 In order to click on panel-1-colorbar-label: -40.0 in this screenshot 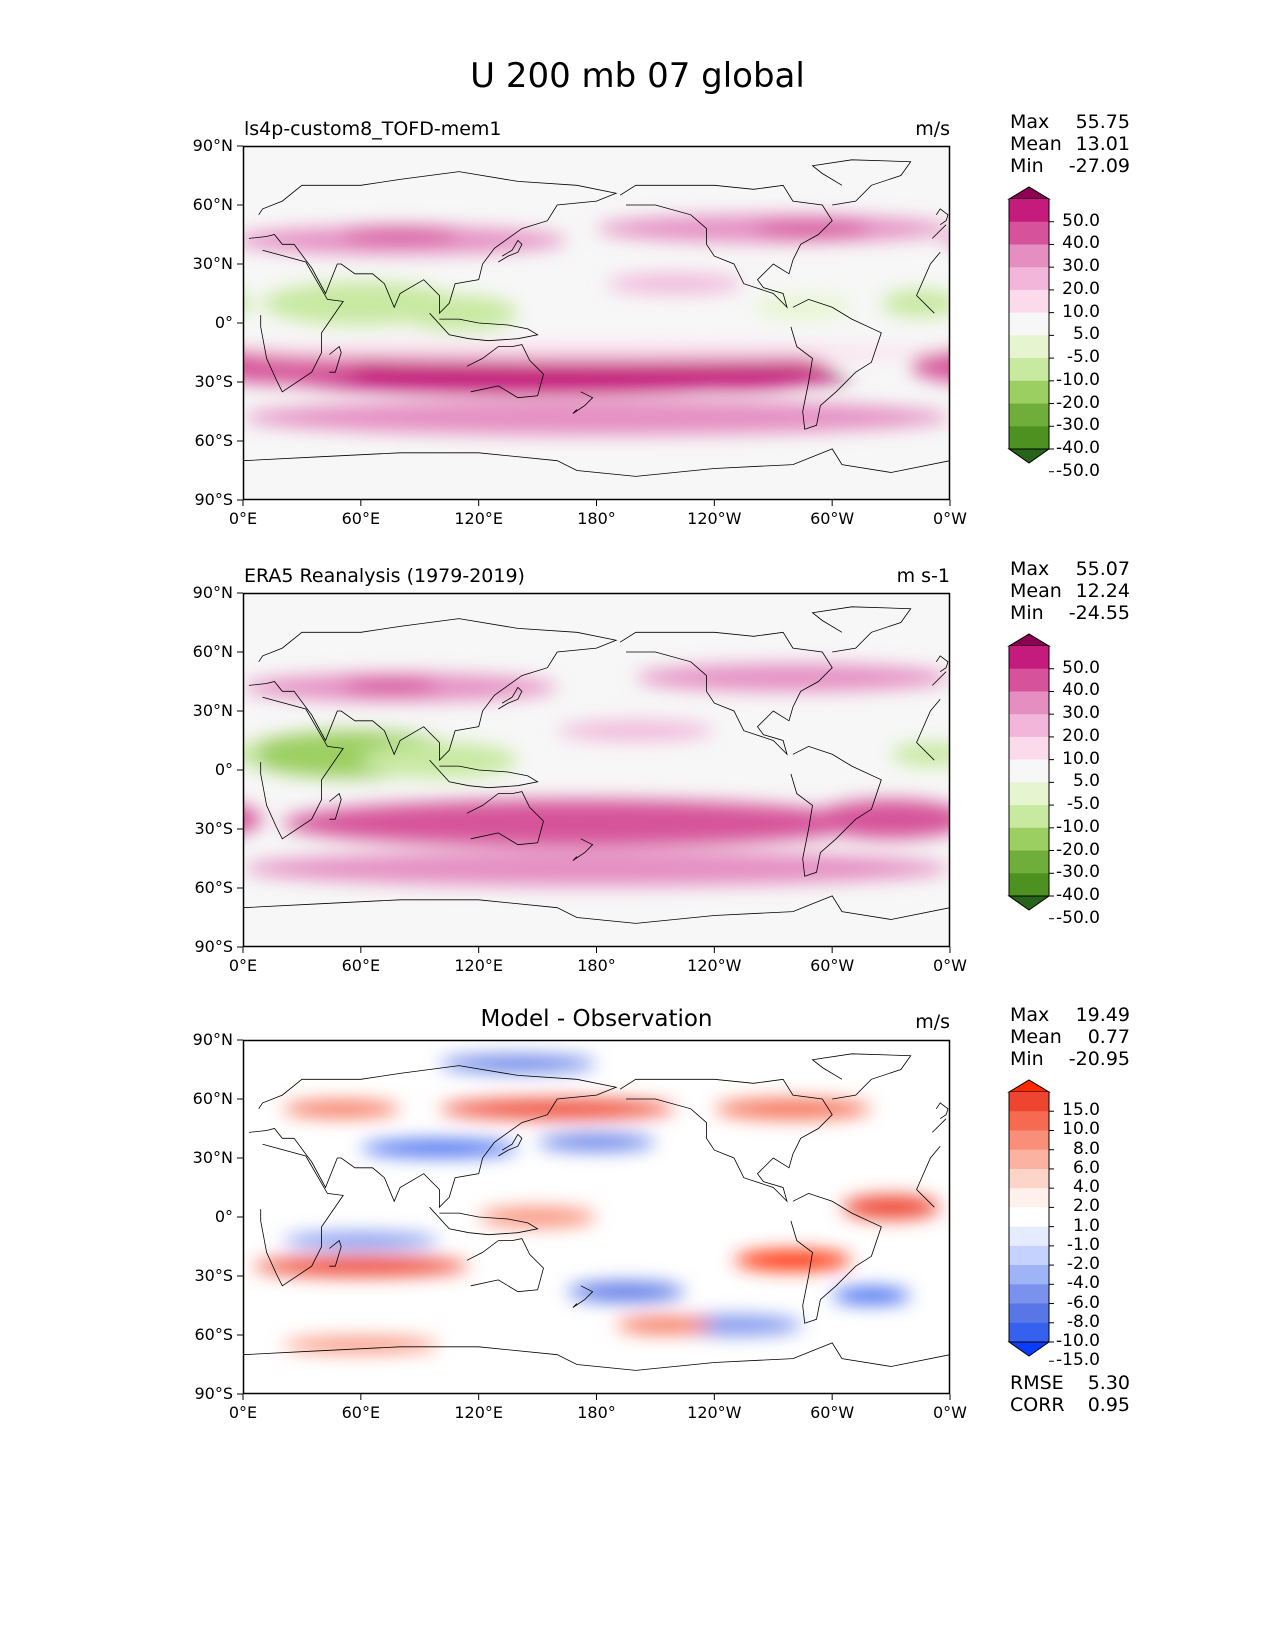, I will do `click(1078, 448)`.